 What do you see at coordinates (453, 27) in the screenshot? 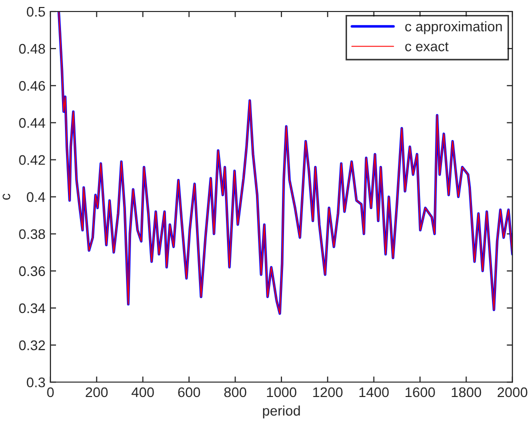
I see `legend-label: c approximation` at bounding box center [453, 27].